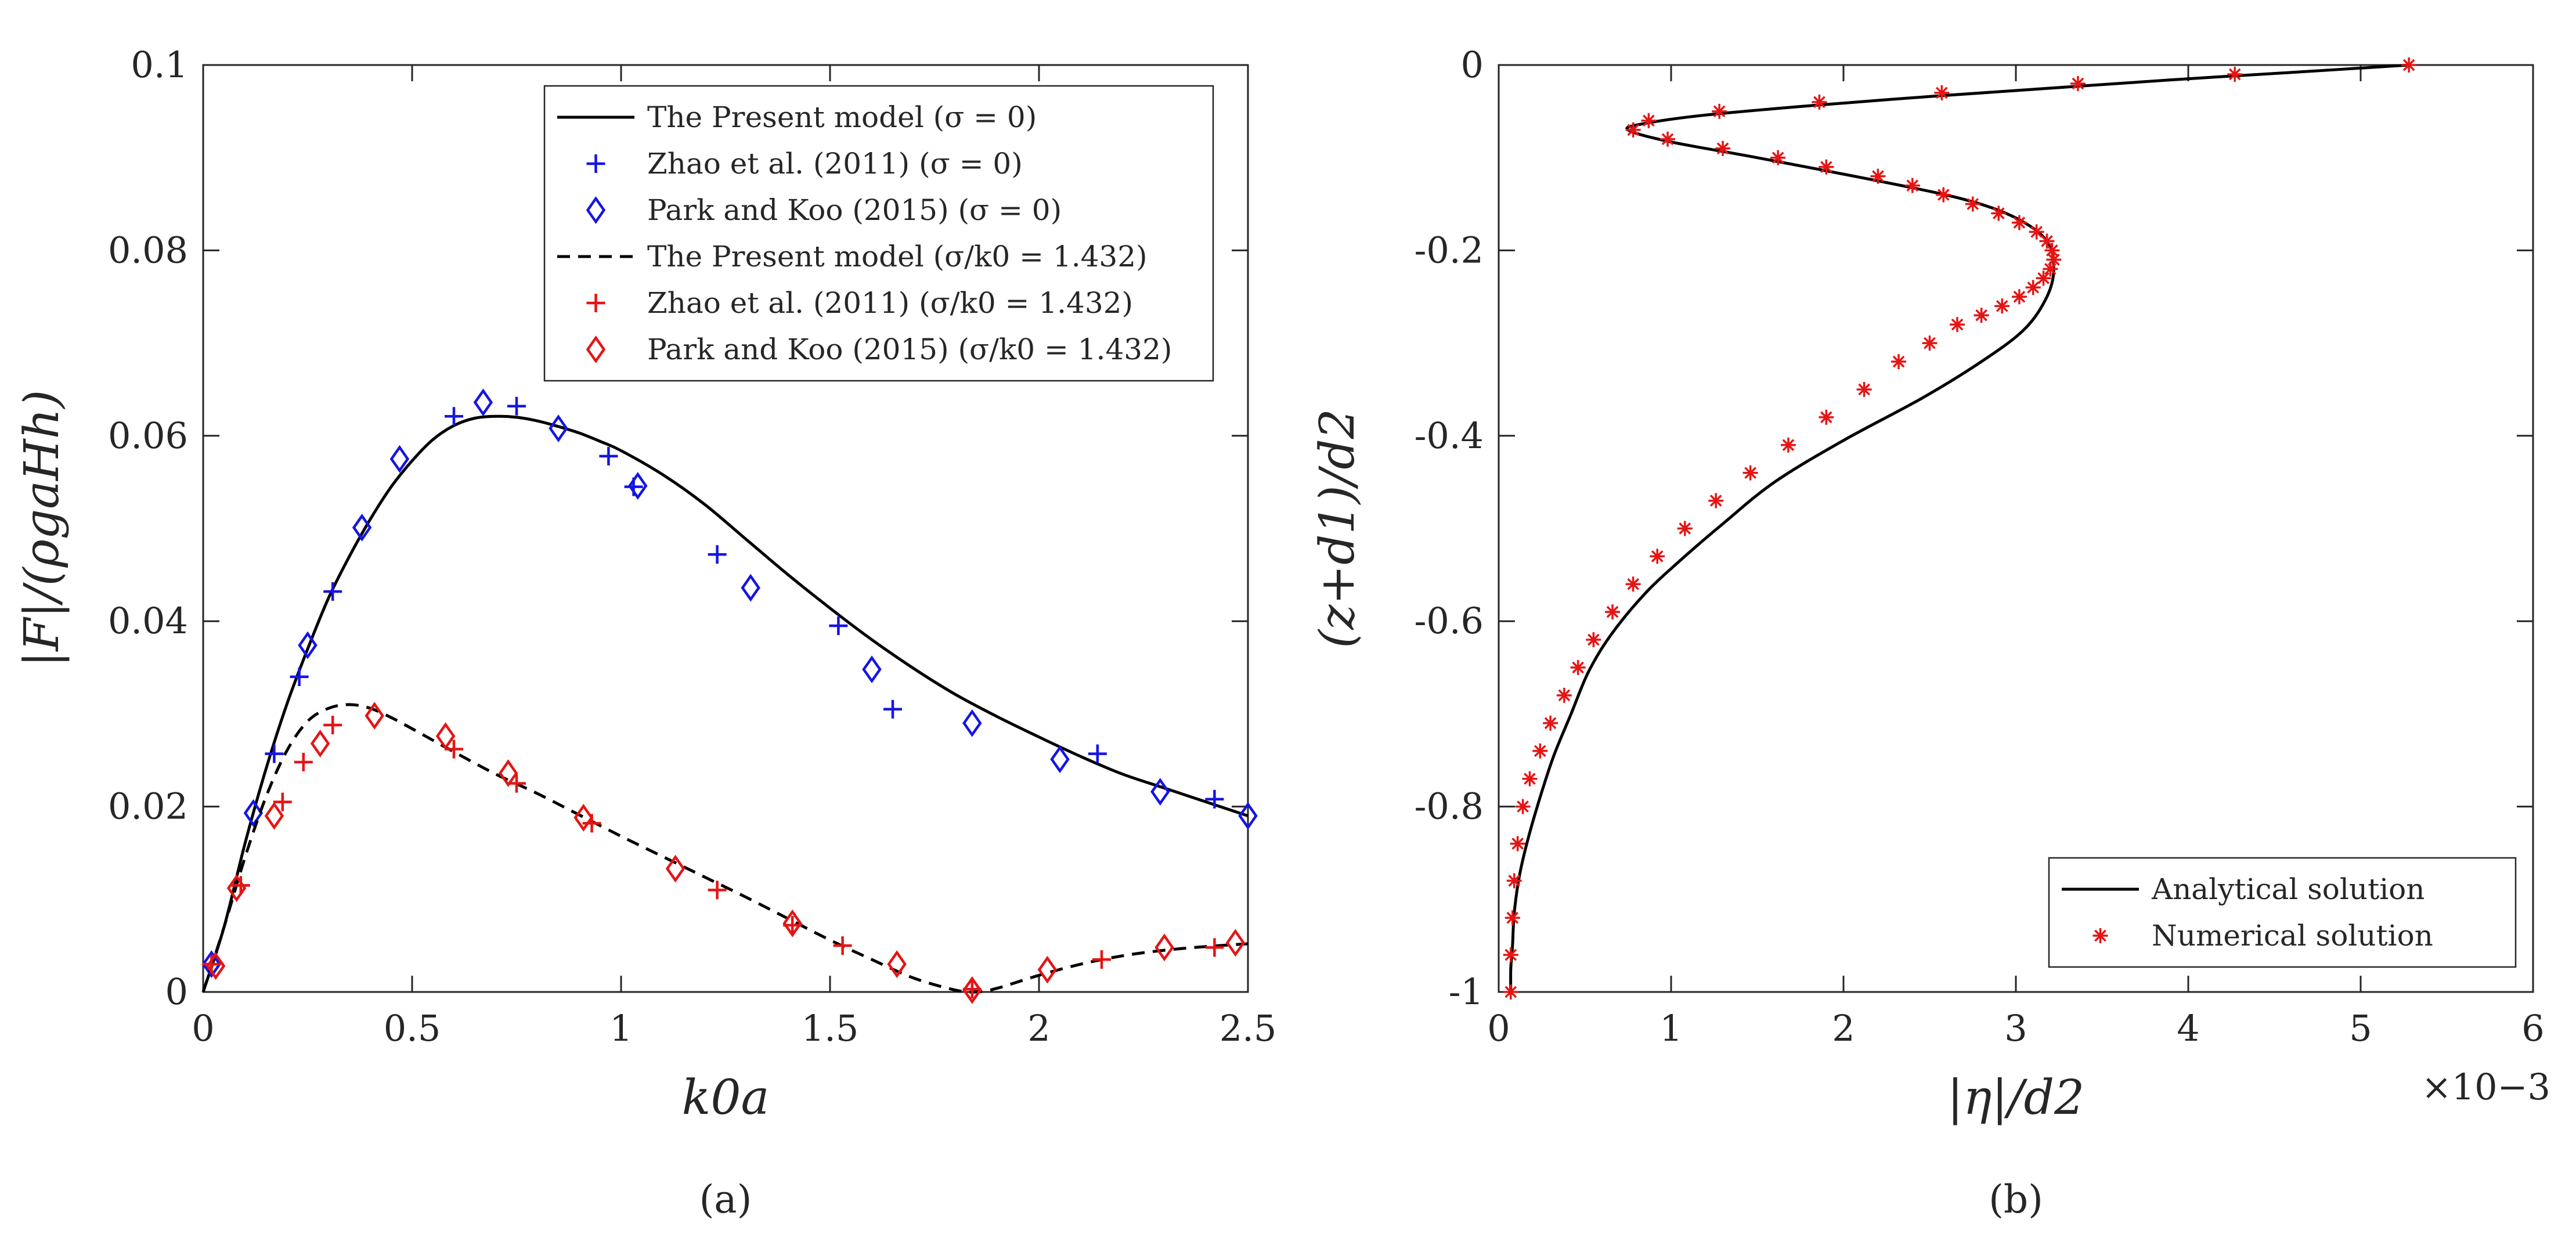 Image resolution: width=2576 pixels, height=1234 pixels. I want to click on y-tick-label: -0.8, so click(1449, 806).